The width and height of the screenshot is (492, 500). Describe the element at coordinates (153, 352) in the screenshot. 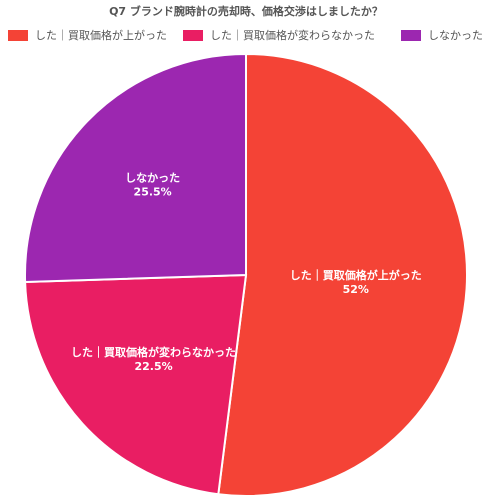

I see `slice-label-unchanged: した｜買取価格が変わらなかった` at that location.